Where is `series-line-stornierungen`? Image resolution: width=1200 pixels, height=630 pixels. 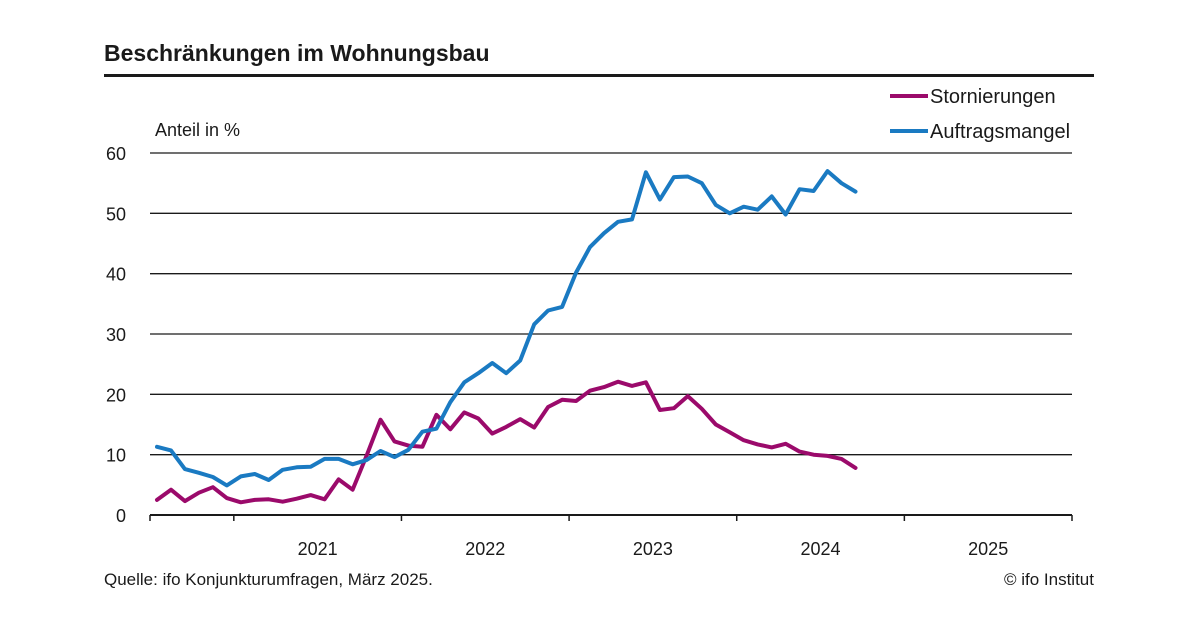
series-line-stornierungen is located at coordinates (506, 442).